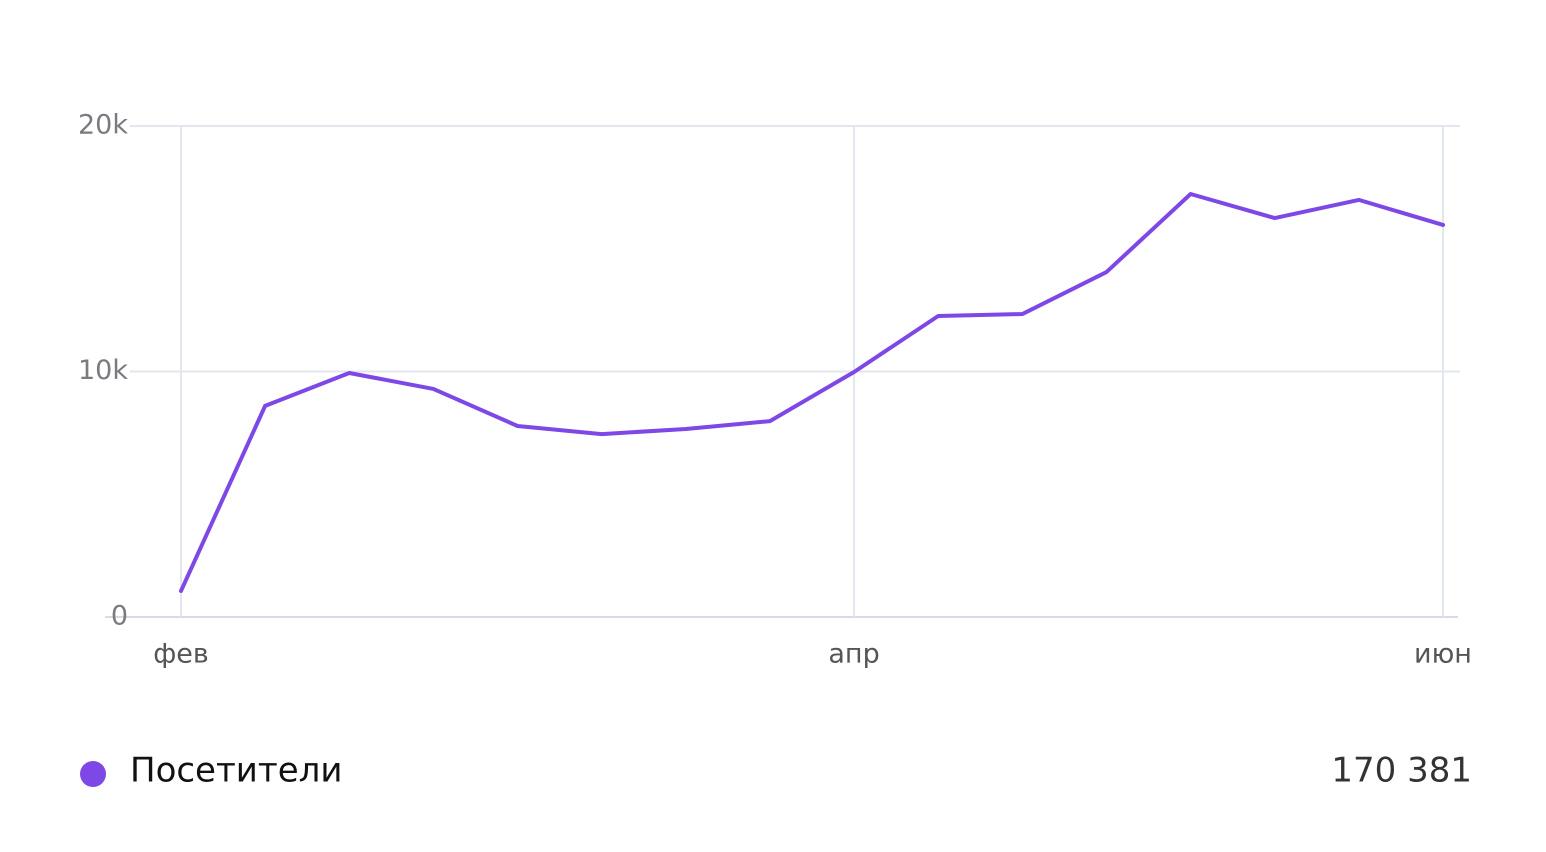  I want to click on legend-total: 170 381, so click(1401, 771).